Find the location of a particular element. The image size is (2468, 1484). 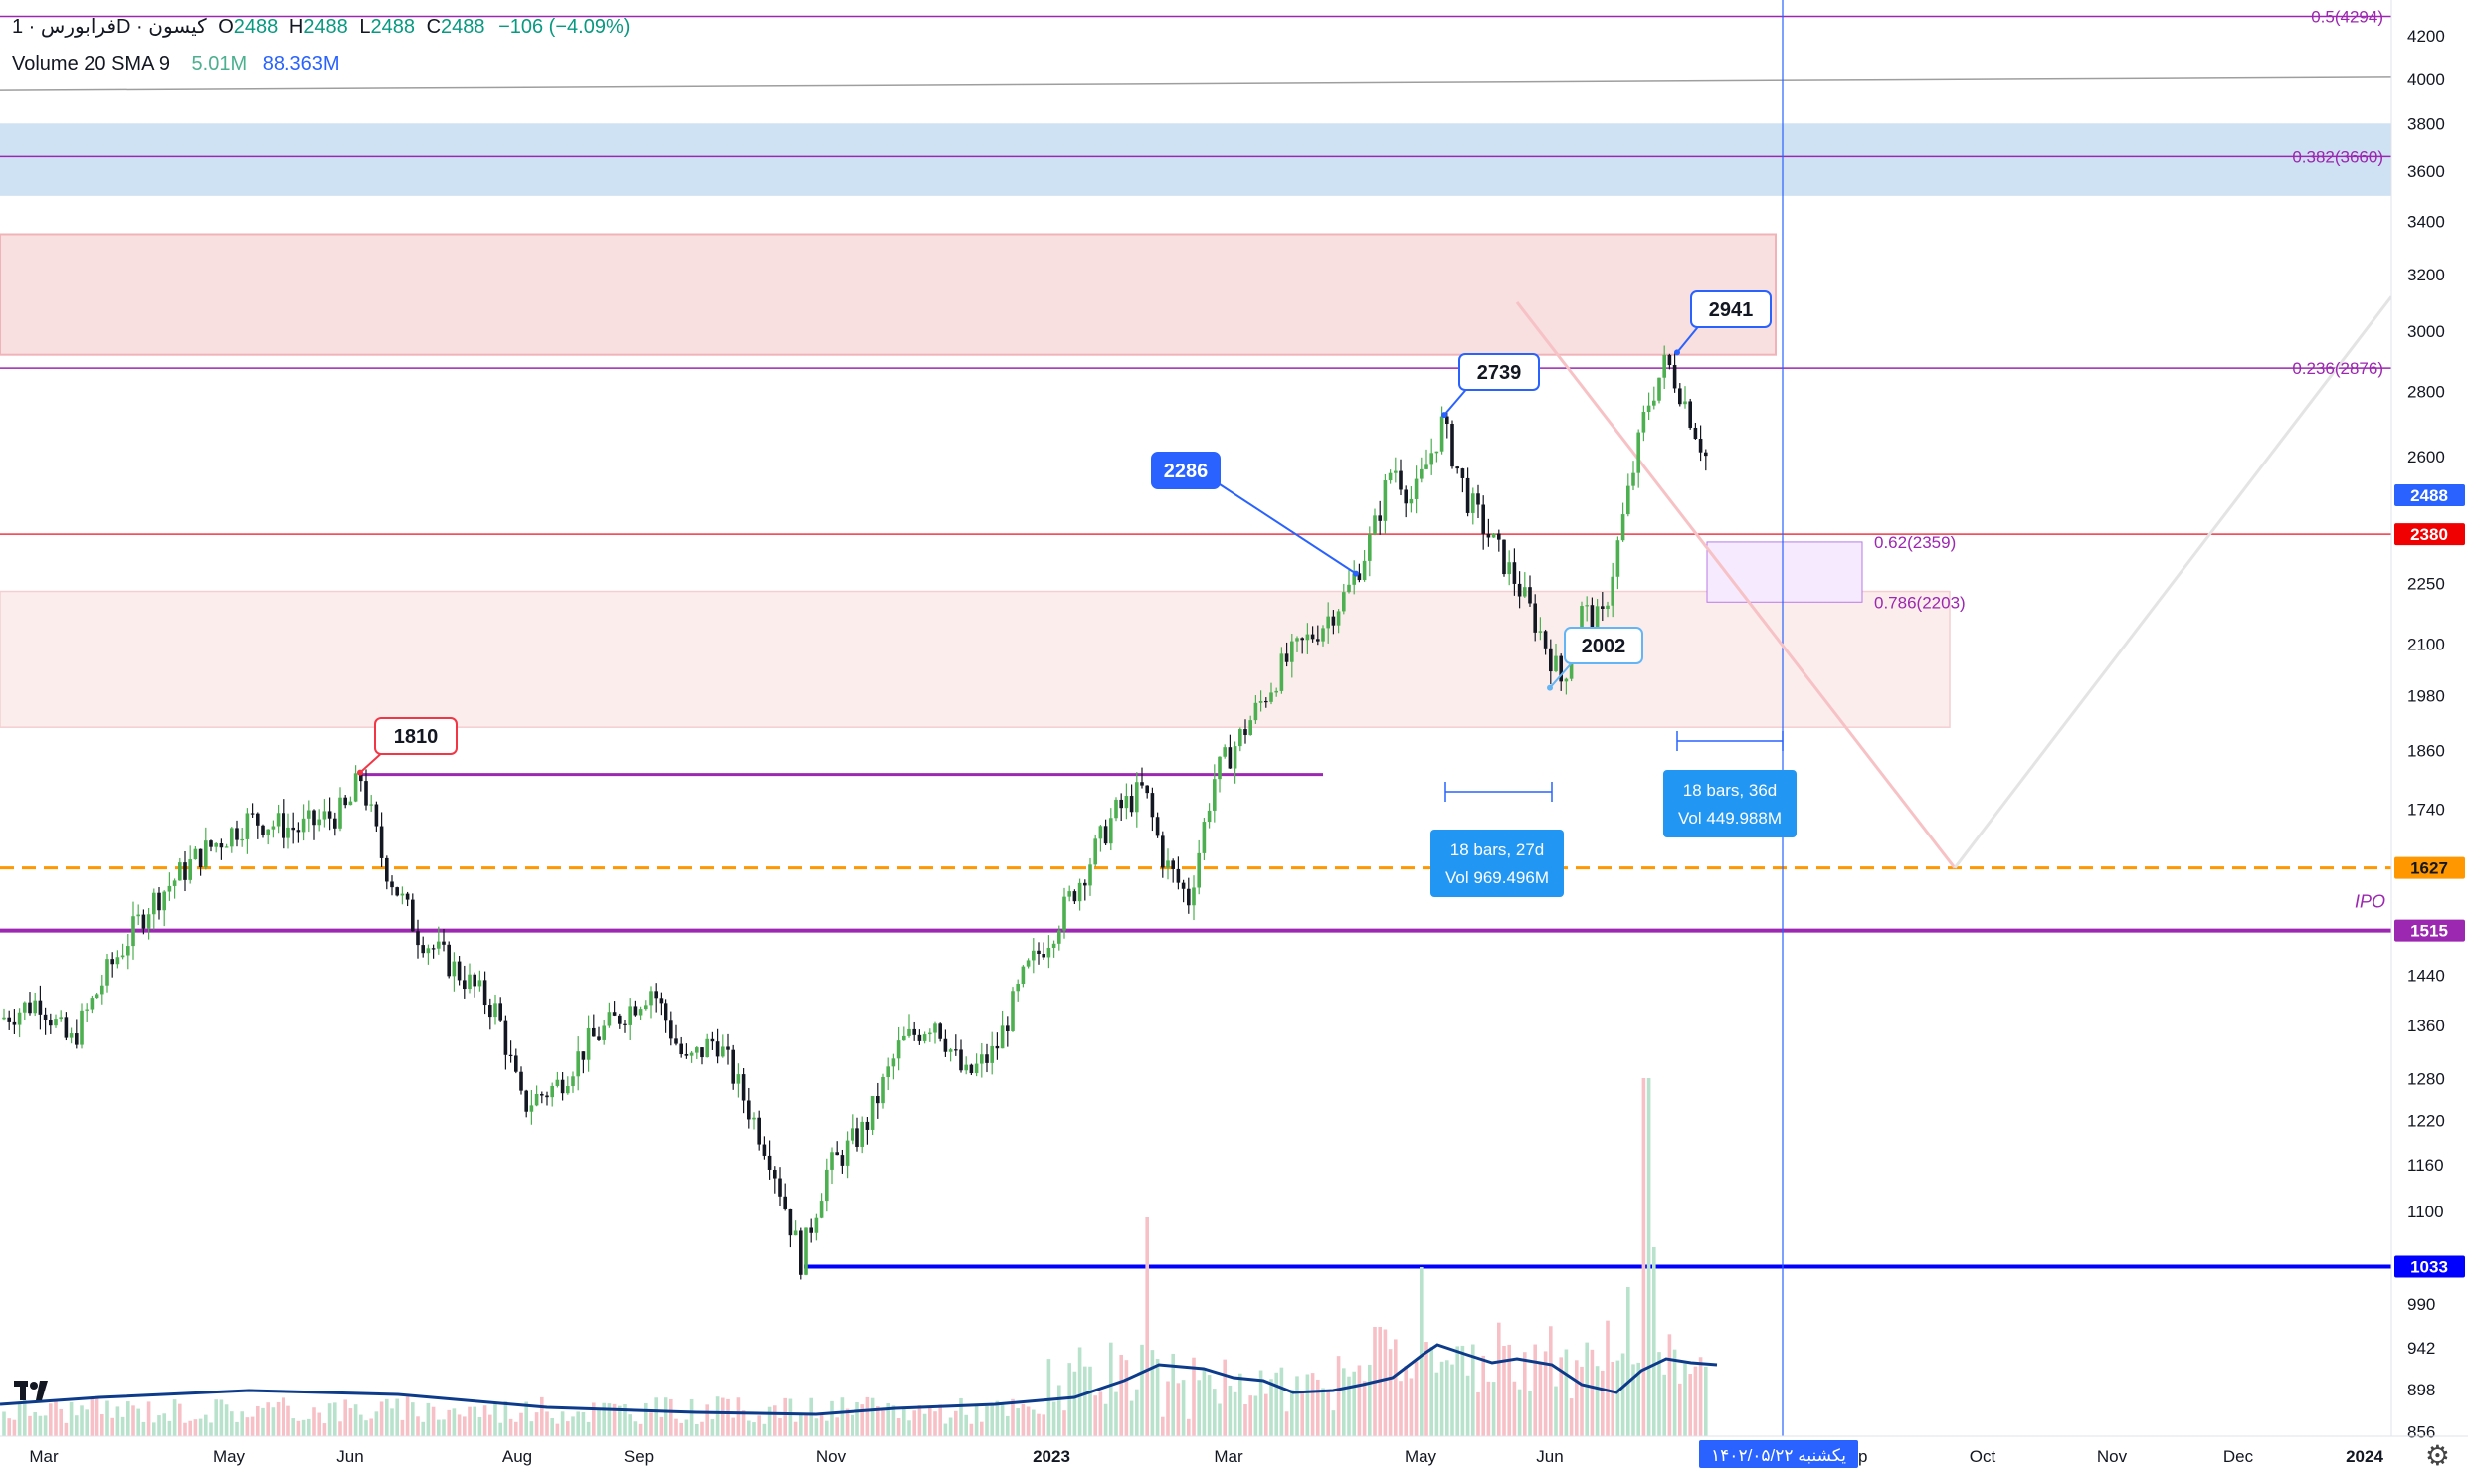

symbol-name: فرابورس · 1D · کیسون is located at coordinates (109, 27).